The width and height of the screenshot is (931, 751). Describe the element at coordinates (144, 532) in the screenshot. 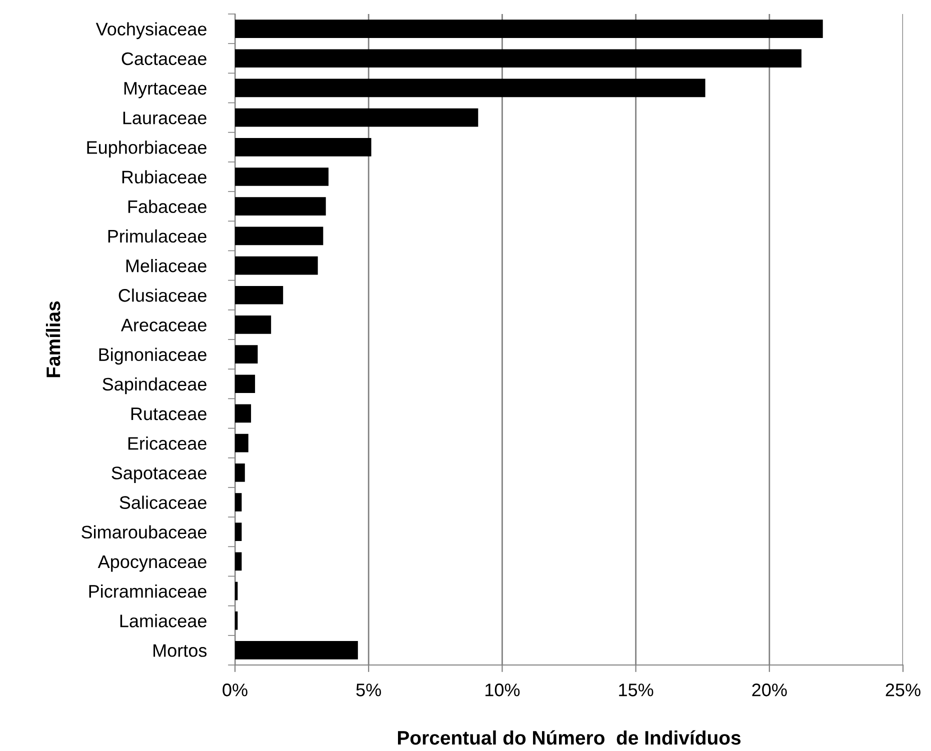

I see `y-tick-label: Simaroubaceae` at that location.